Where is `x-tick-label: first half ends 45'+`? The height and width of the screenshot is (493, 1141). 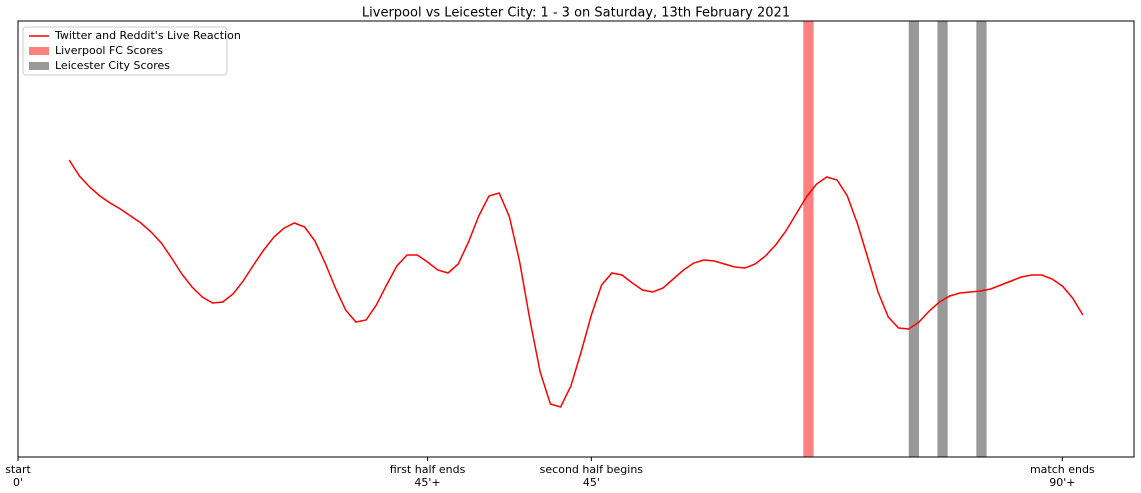
x-tick-label: first half ends 45'+ is located at coordinates (427, 476).